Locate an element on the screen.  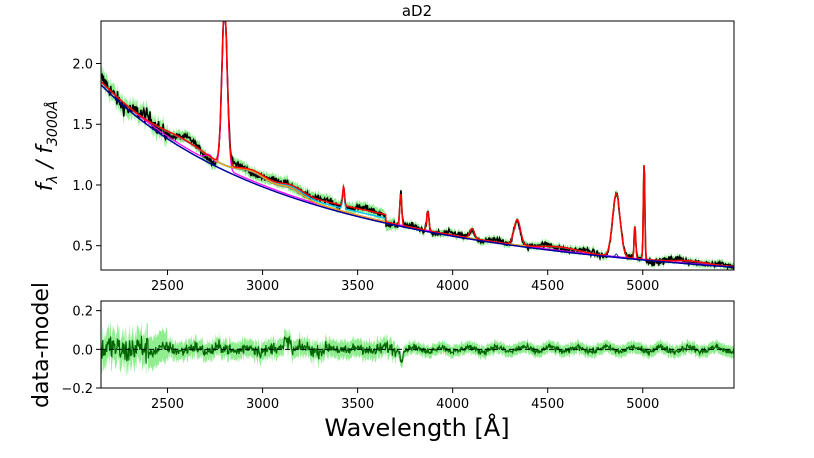
spectrum-x-tick-label: 5000 is located at coordinates (642, 286).